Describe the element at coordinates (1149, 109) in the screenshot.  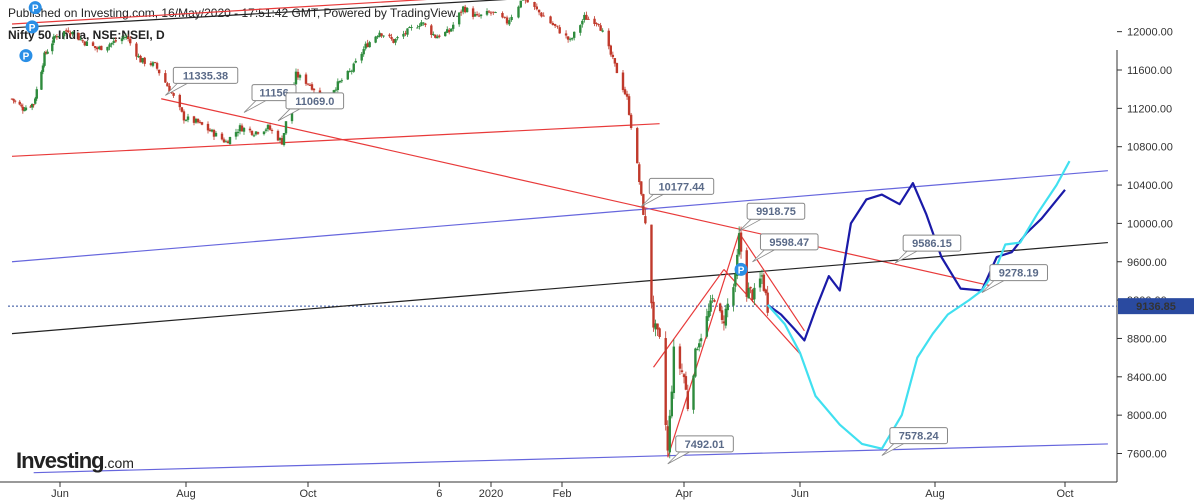
I see `y-tick-label: 11200.00` at that location.